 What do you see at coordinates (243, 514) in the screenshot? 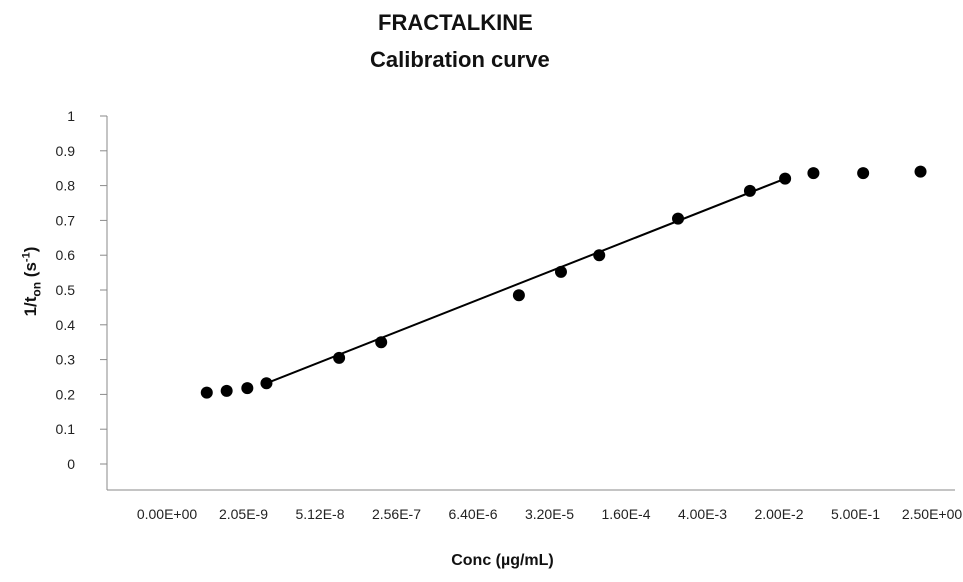
I see `x-tick-label: 2.05E-9` at bounding box center [243, 514].